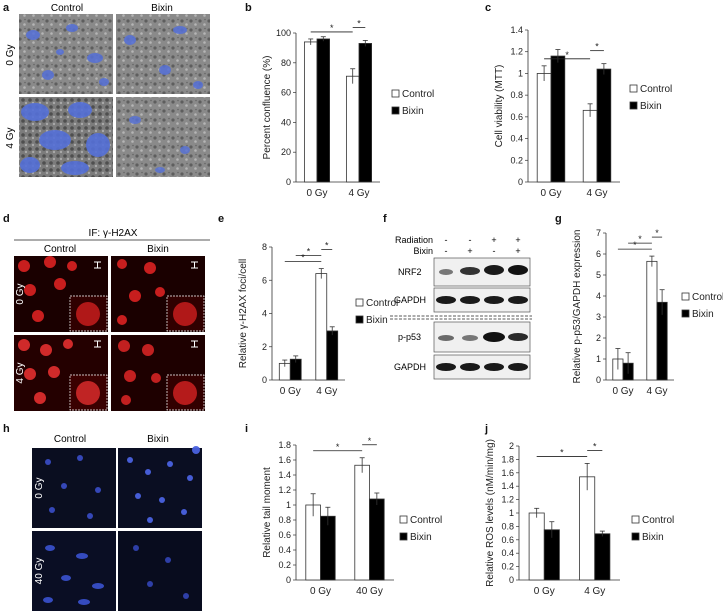 The image size is (723, 615). I want to click on j-y-tick-label: 1.8, so click(507, 459).